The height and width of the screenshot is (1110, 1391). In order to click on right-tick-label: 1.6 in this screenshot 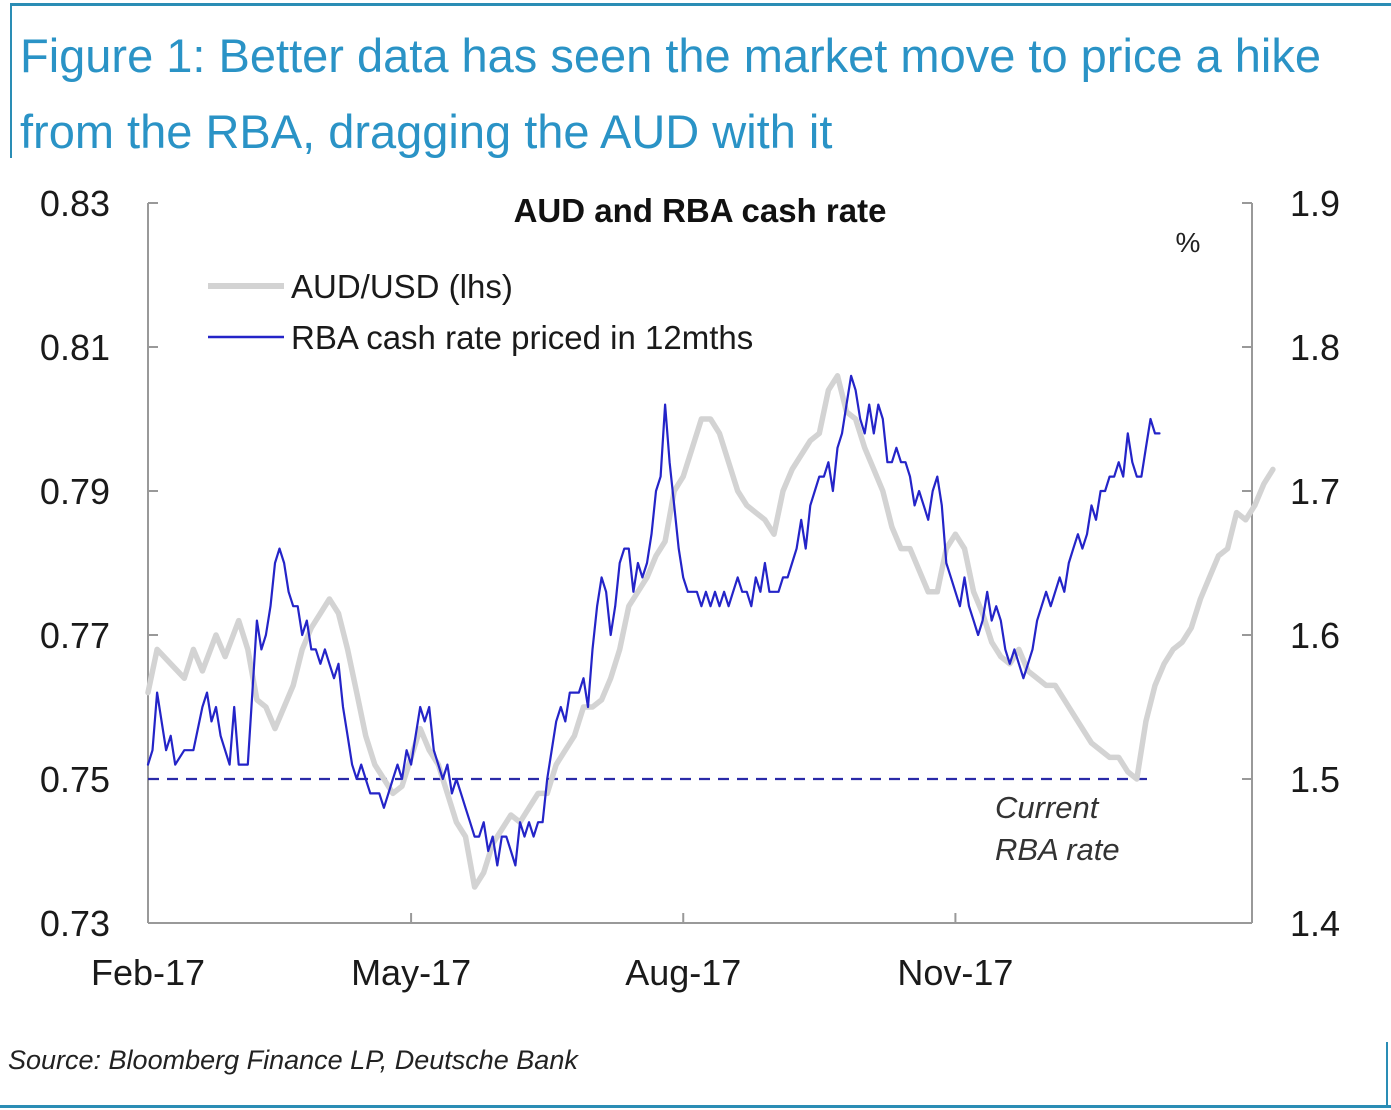, I will do `click(1315, 635)`.